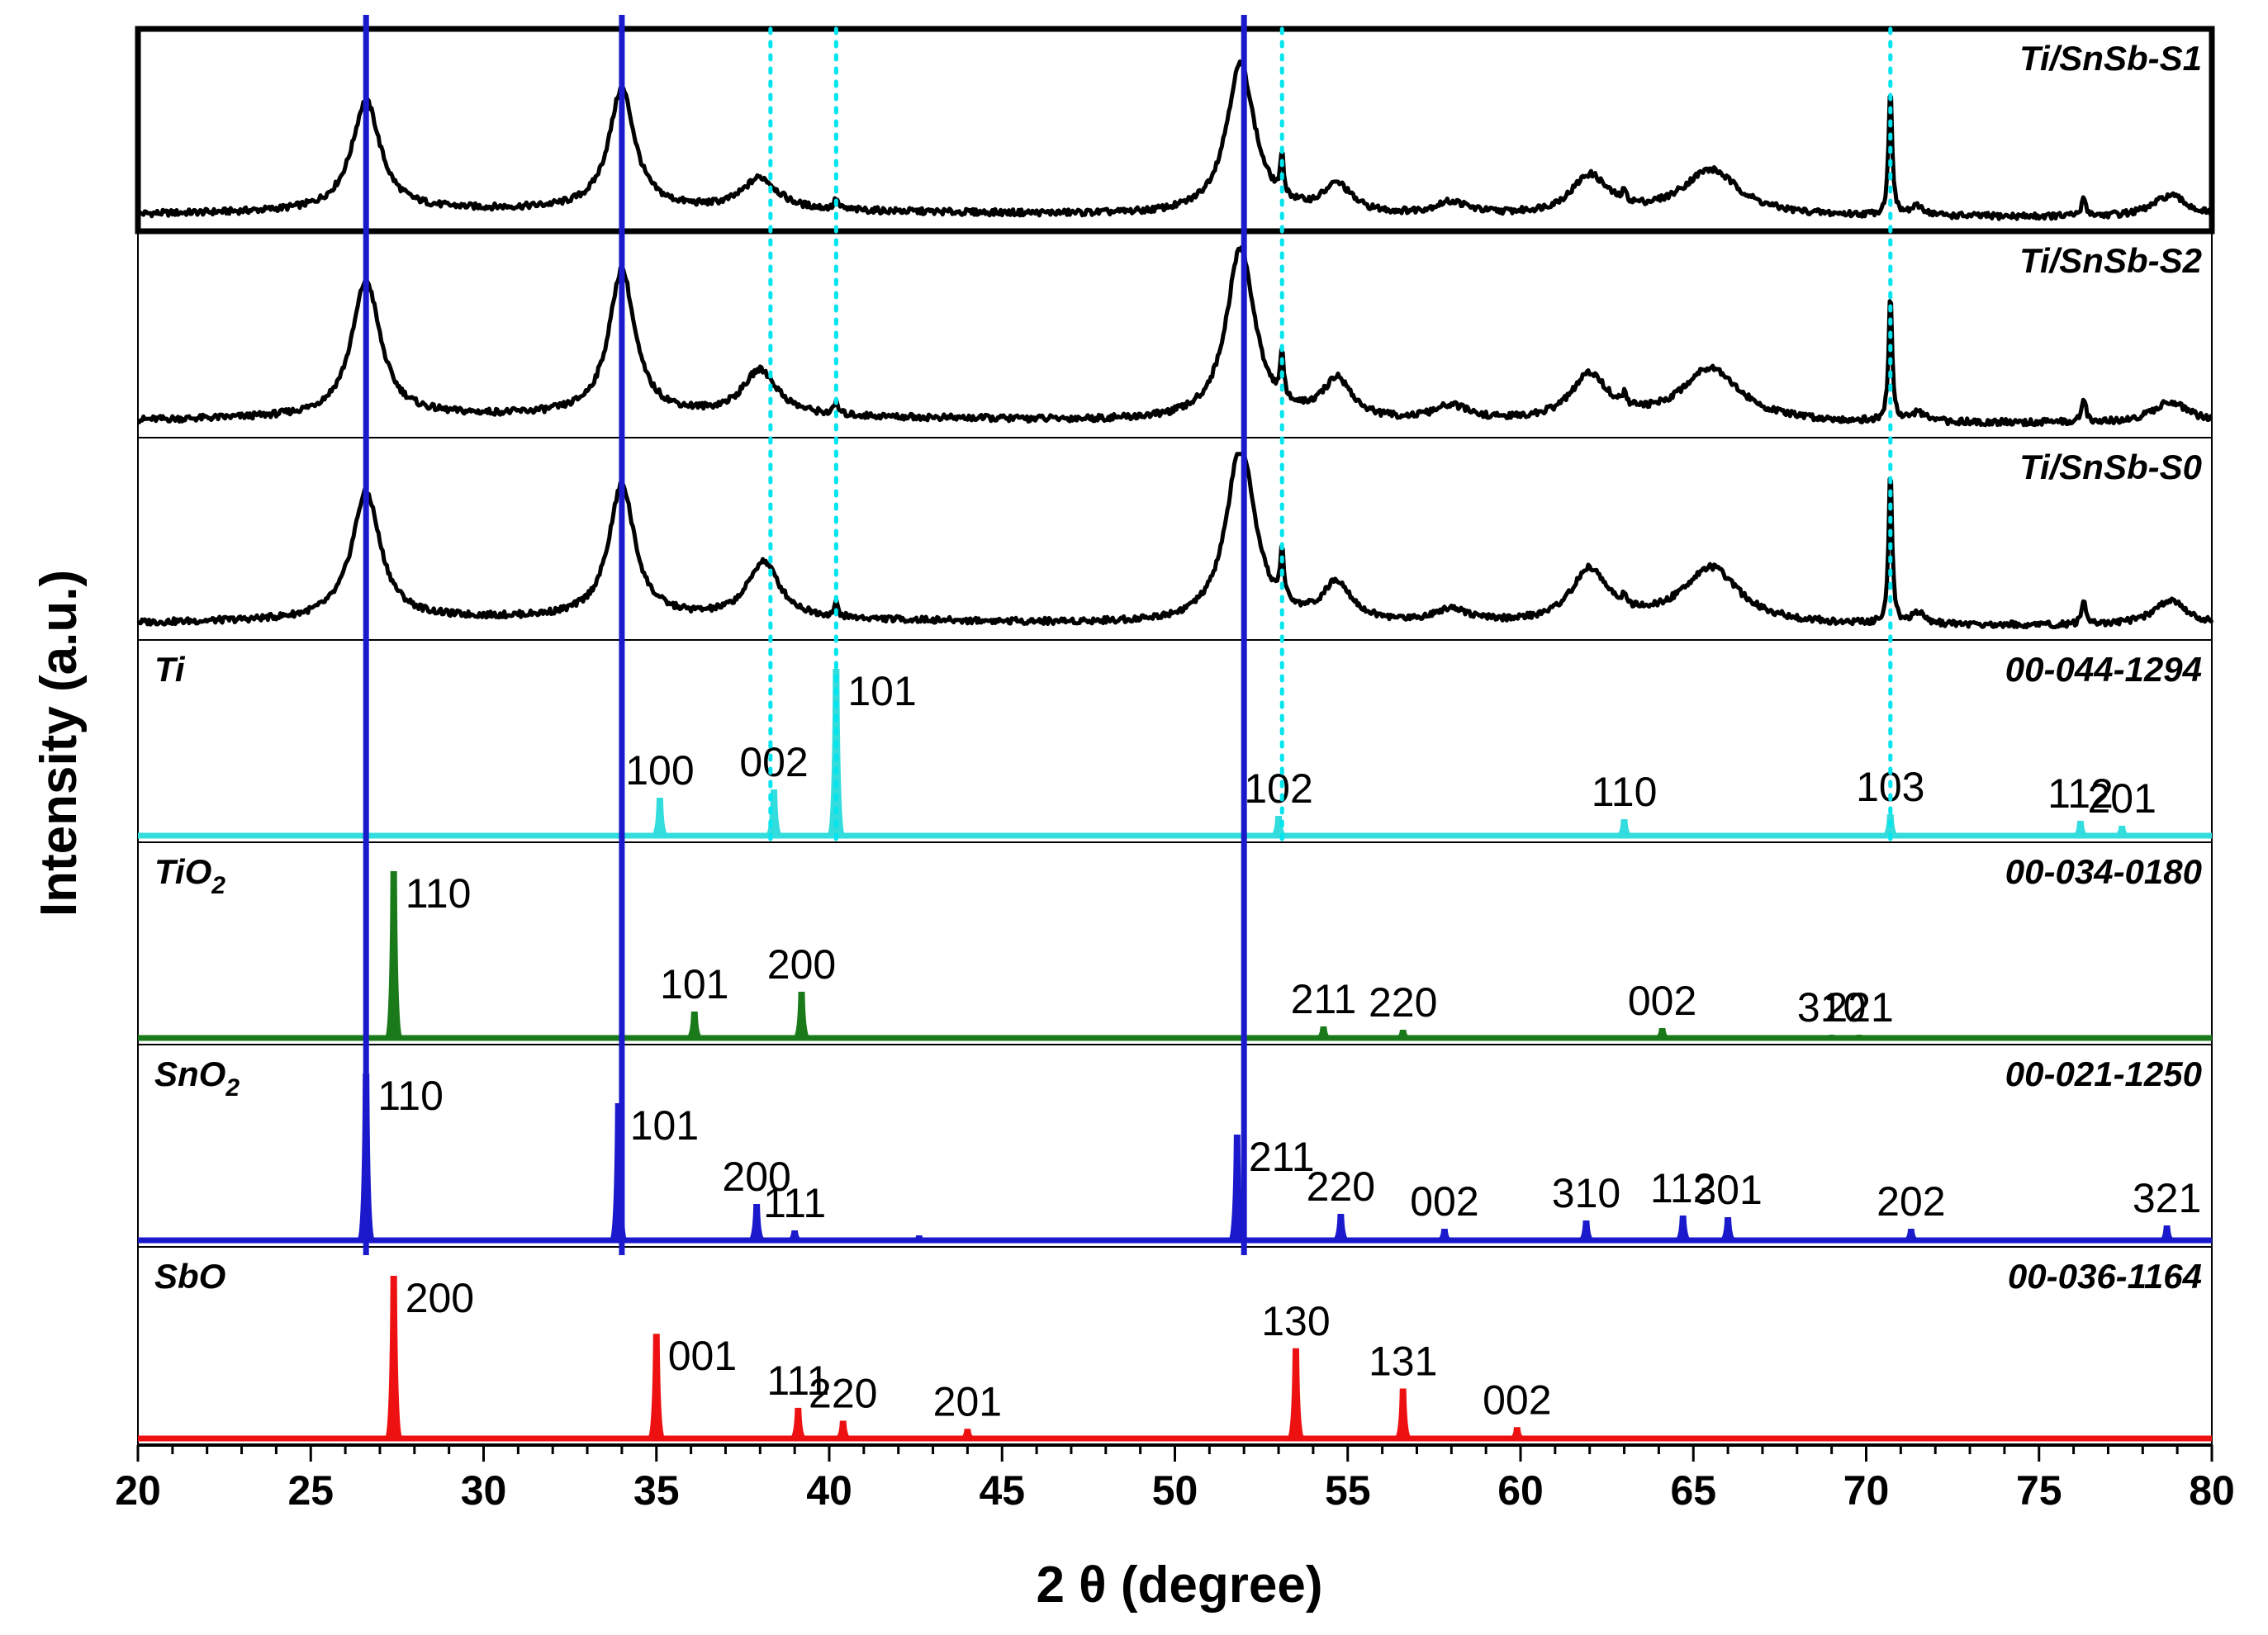 The image size is (2268, 1635). I want to click on series-label-ti-snsb-s0: Ti/SnSb-S0, so click(2110, 467).